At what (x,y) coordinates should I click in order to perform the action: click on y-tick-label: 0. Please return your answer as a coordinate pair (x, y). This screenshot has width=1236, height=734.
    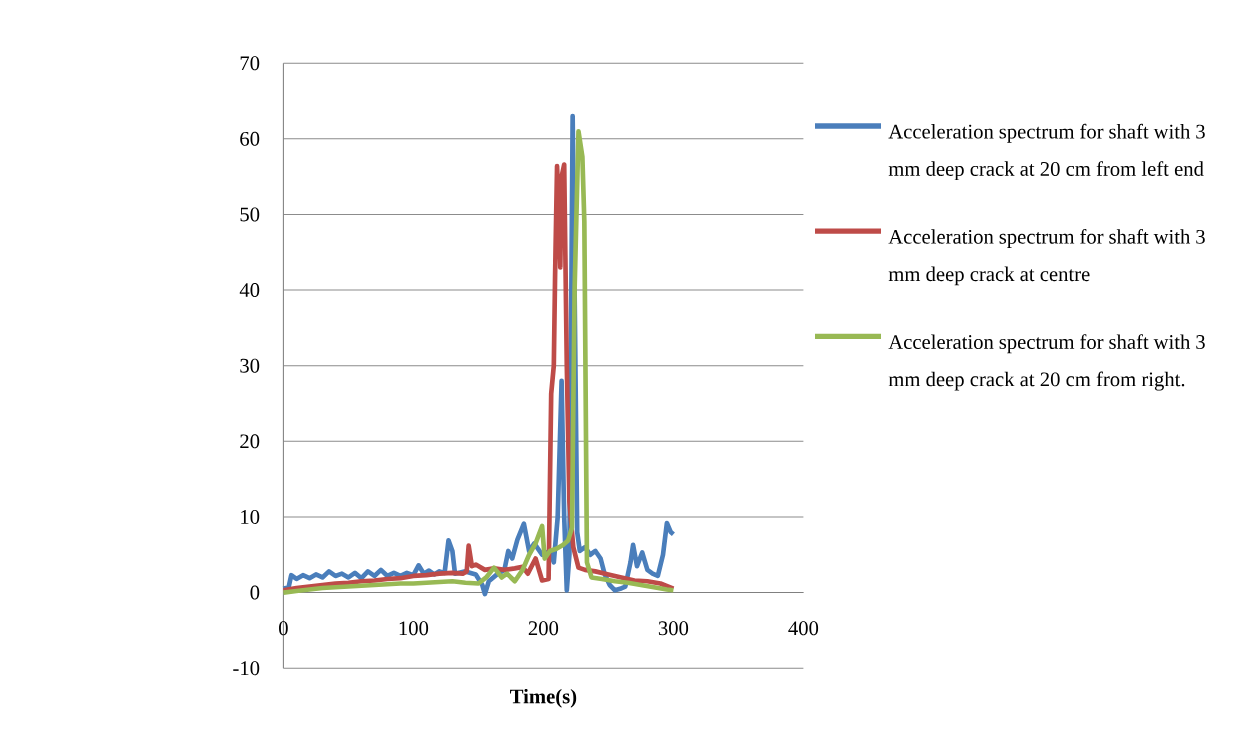
    Looking at the image, I should click on (255, 592).